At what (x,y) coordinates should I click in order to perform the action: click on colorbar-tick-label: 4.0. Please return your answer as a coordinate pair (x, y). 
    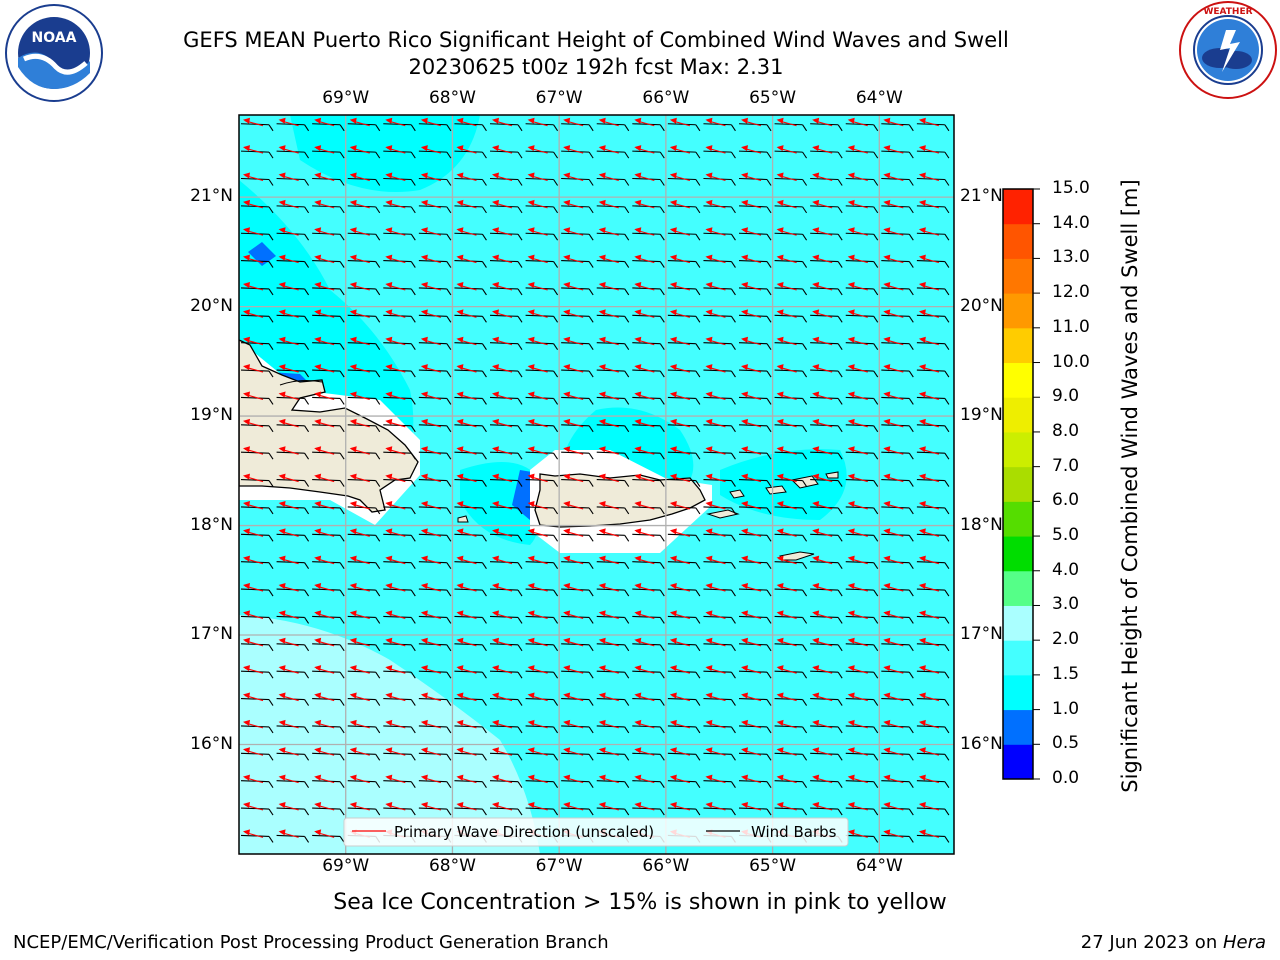
    Looking at the image, I should click on (1066, 569).